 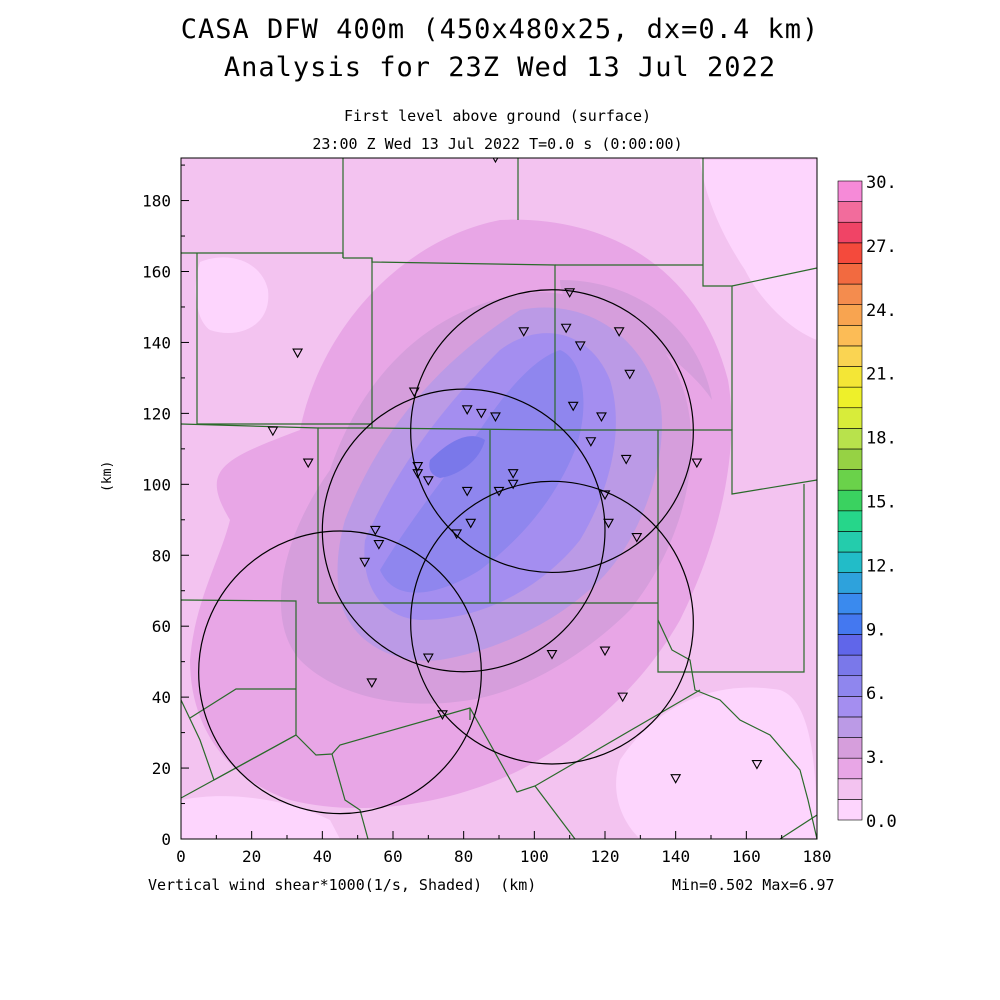 What do you see at coordinates (817, 856) in the screenshot?
I see `x-tick-label: 180` at bounding box center [817, 856].